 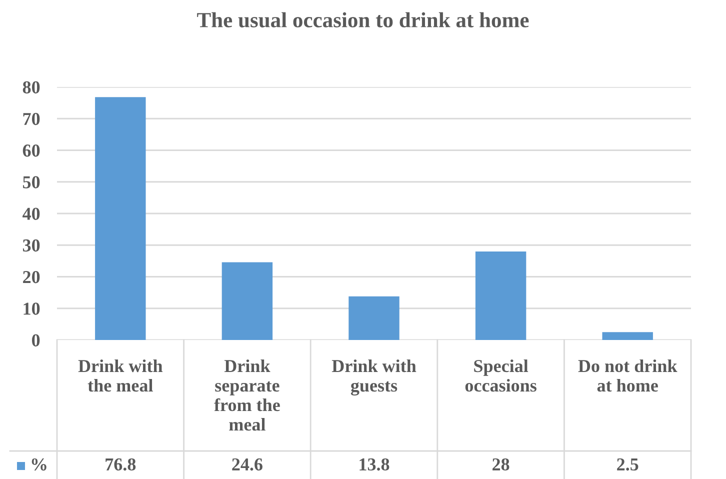 What do you see at coordinates (375, 464) in the screenshot?
I see `data-label: 13.8` at bounding box center [375, 464].